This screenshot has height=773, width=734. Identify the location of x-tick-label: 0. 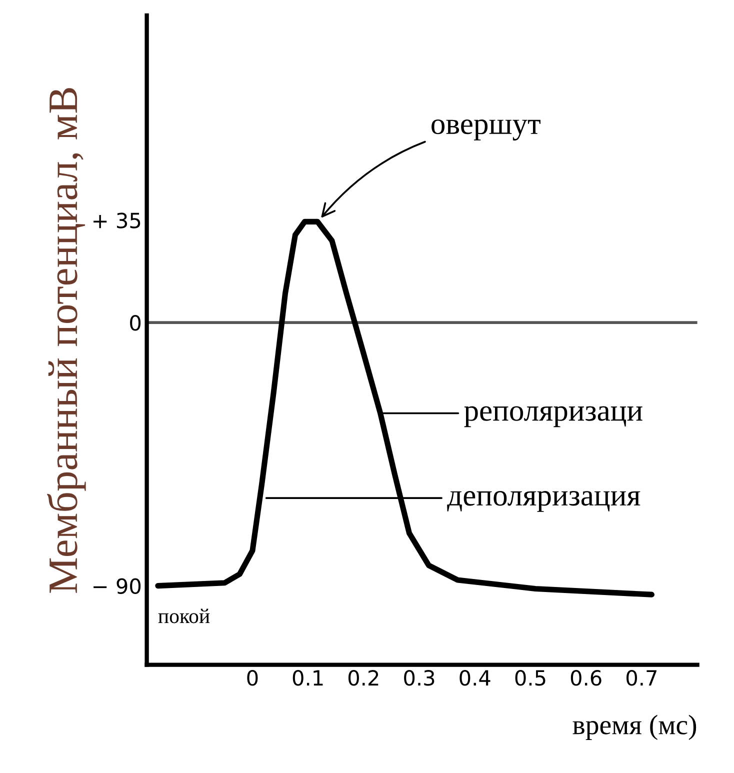
(252, 678).